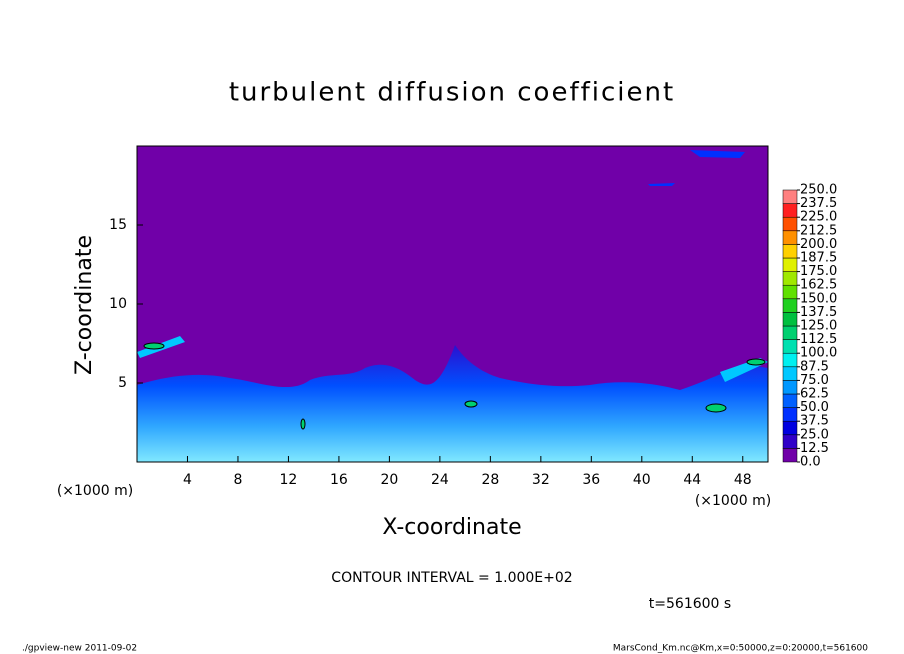  Describe the element at coordinates (451, 527) in the screenshot. I see `x-axis-label: X-coordinate` at that location.